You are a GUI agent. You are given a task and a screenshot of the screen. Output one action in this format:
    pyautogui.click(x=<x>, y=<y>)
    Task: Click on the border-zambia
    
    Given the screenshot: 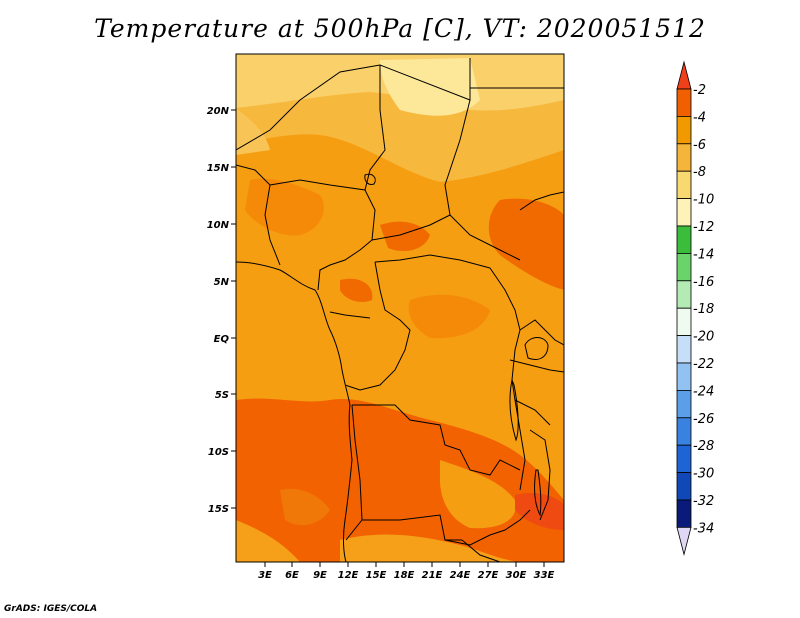 What is the action you would take?
    pyautogui.click(x=487, y=527)
    